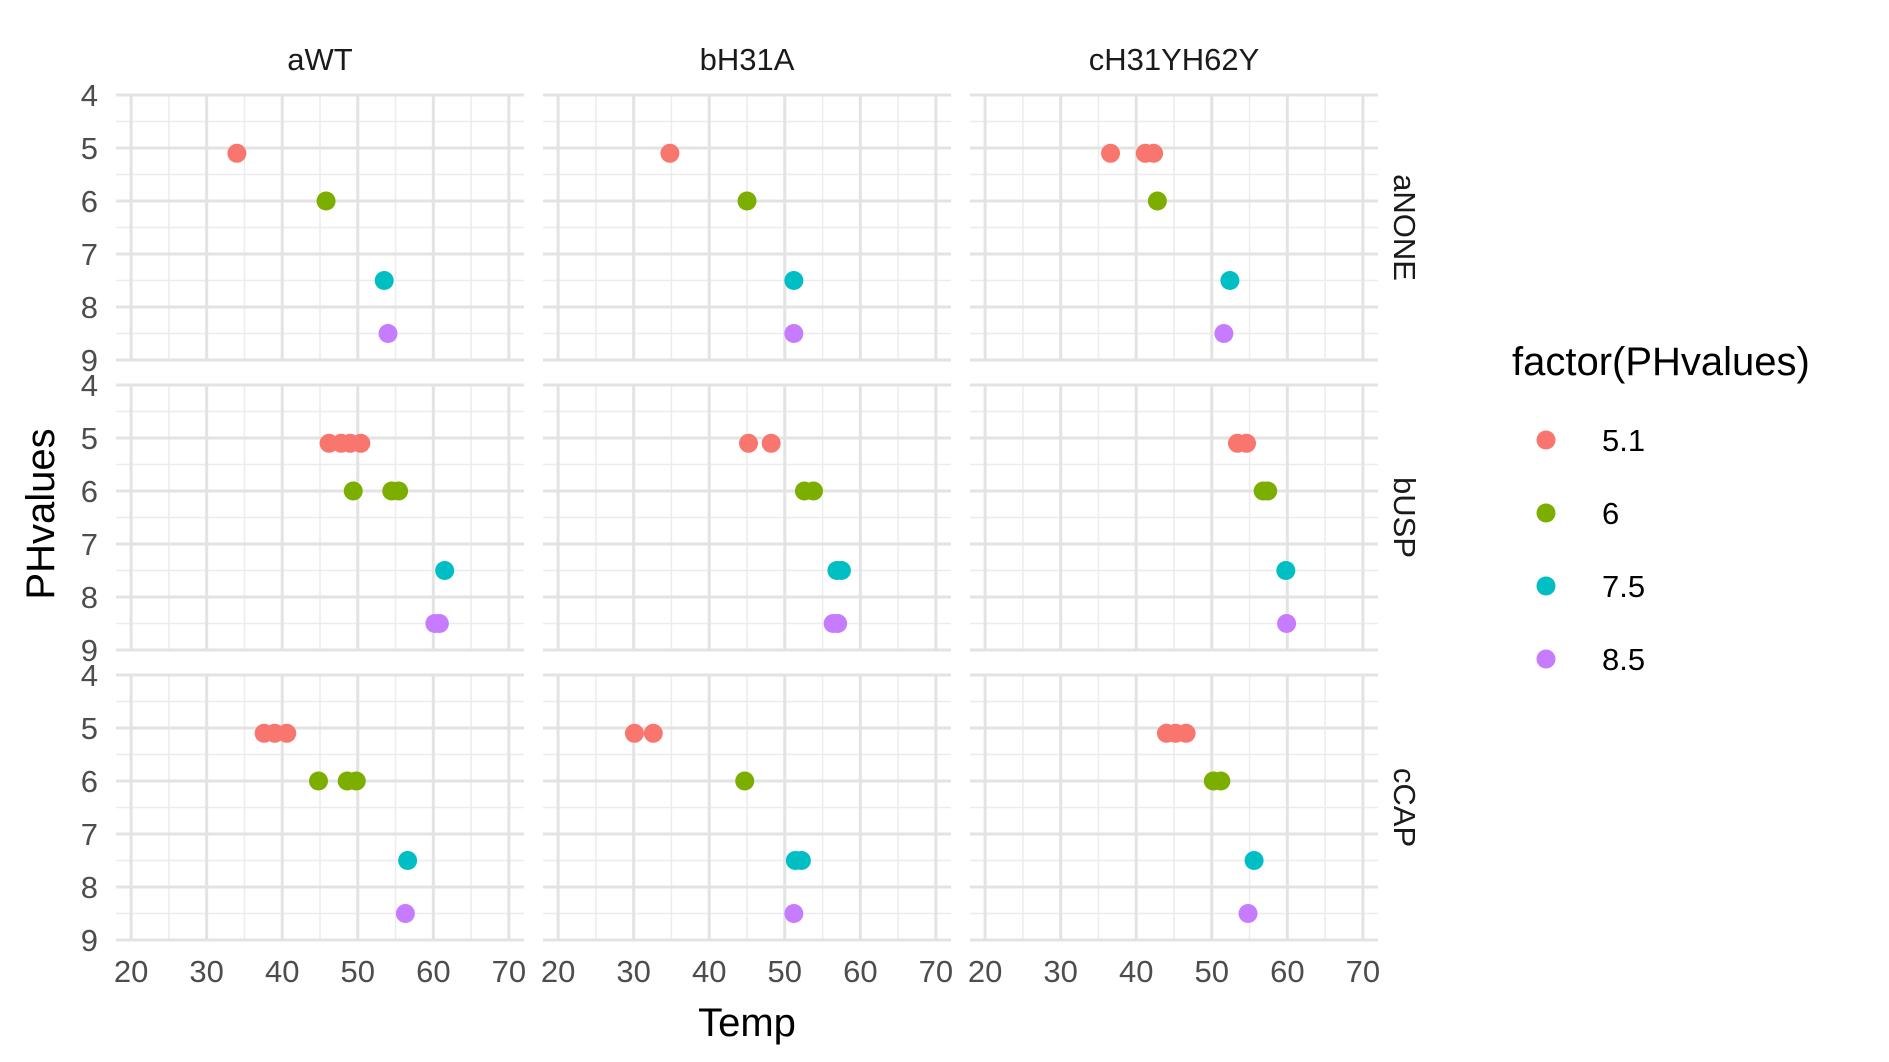 Image resolution: width=1889 pixels, height=1062 pixels. Describe the element at coordinates (320, 59) in the screenshot. I see `facet-column-label: aWT` at that location.